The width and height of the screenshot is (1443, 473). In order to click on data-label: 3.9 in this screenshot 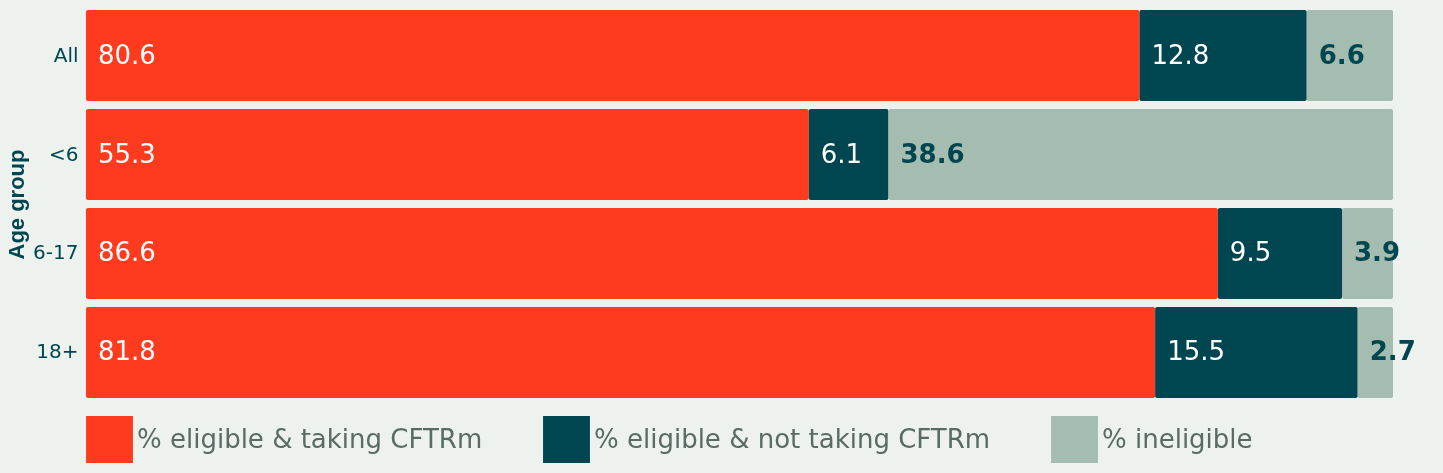, I will do `click(1377, 252)`.